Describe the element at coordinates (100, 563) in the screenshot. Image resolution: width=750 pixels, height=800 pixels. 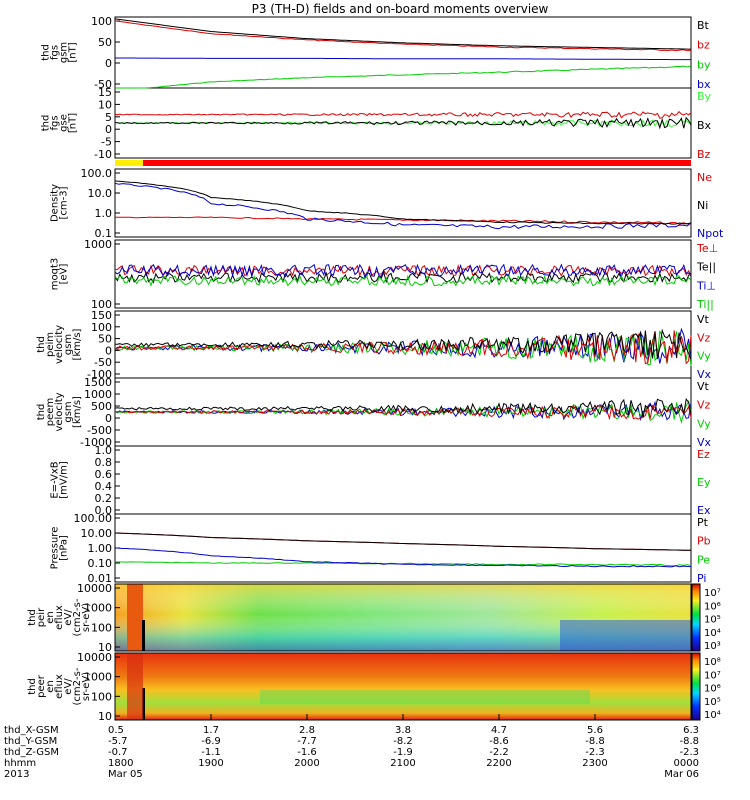
I see `y-tick-label: 0.10` at that location.